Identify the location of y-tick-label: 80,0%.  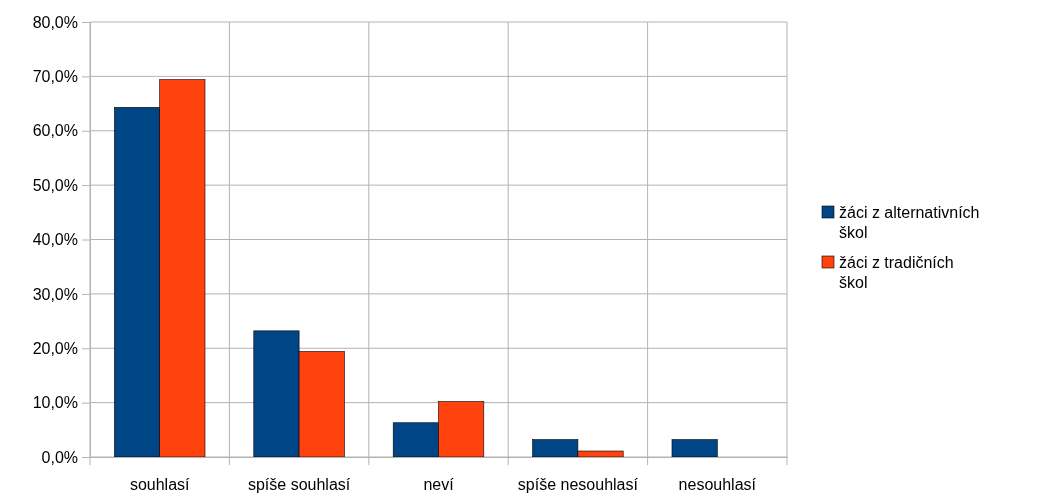
(55, 22).